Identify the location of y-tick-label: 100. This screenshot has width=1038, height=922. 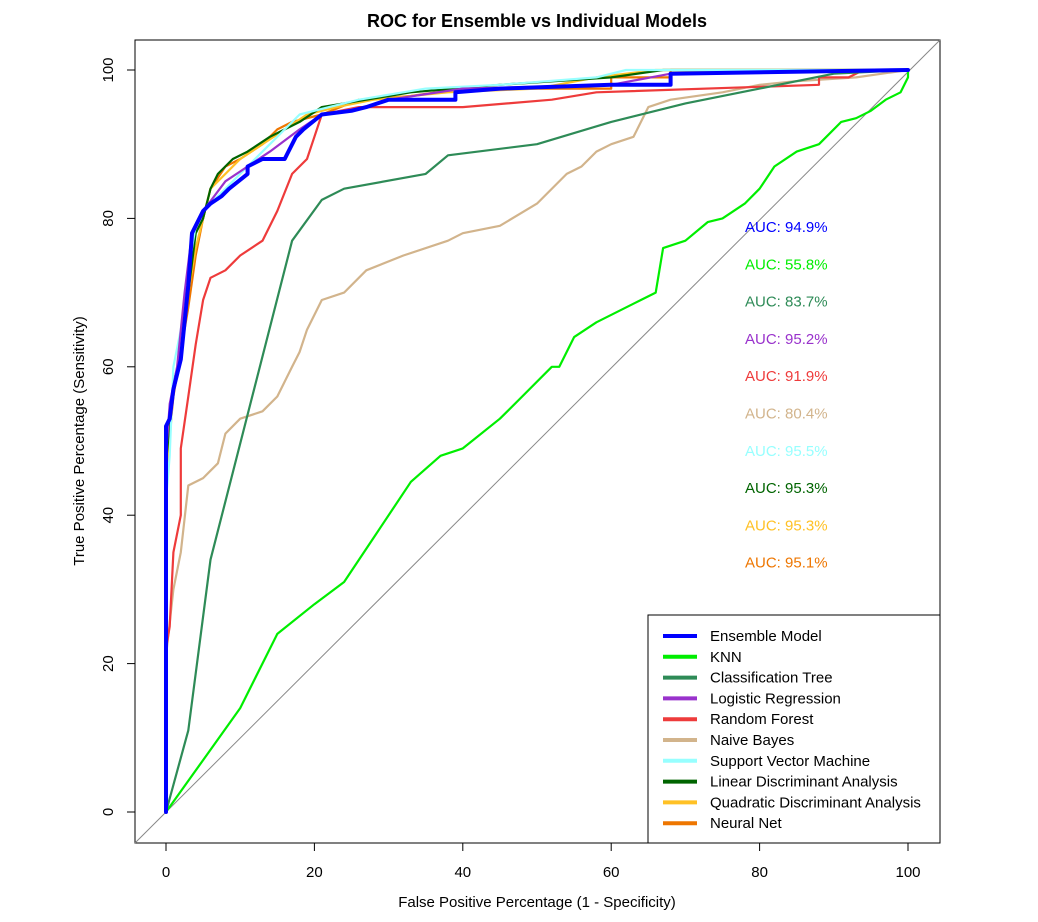
(108, 69).